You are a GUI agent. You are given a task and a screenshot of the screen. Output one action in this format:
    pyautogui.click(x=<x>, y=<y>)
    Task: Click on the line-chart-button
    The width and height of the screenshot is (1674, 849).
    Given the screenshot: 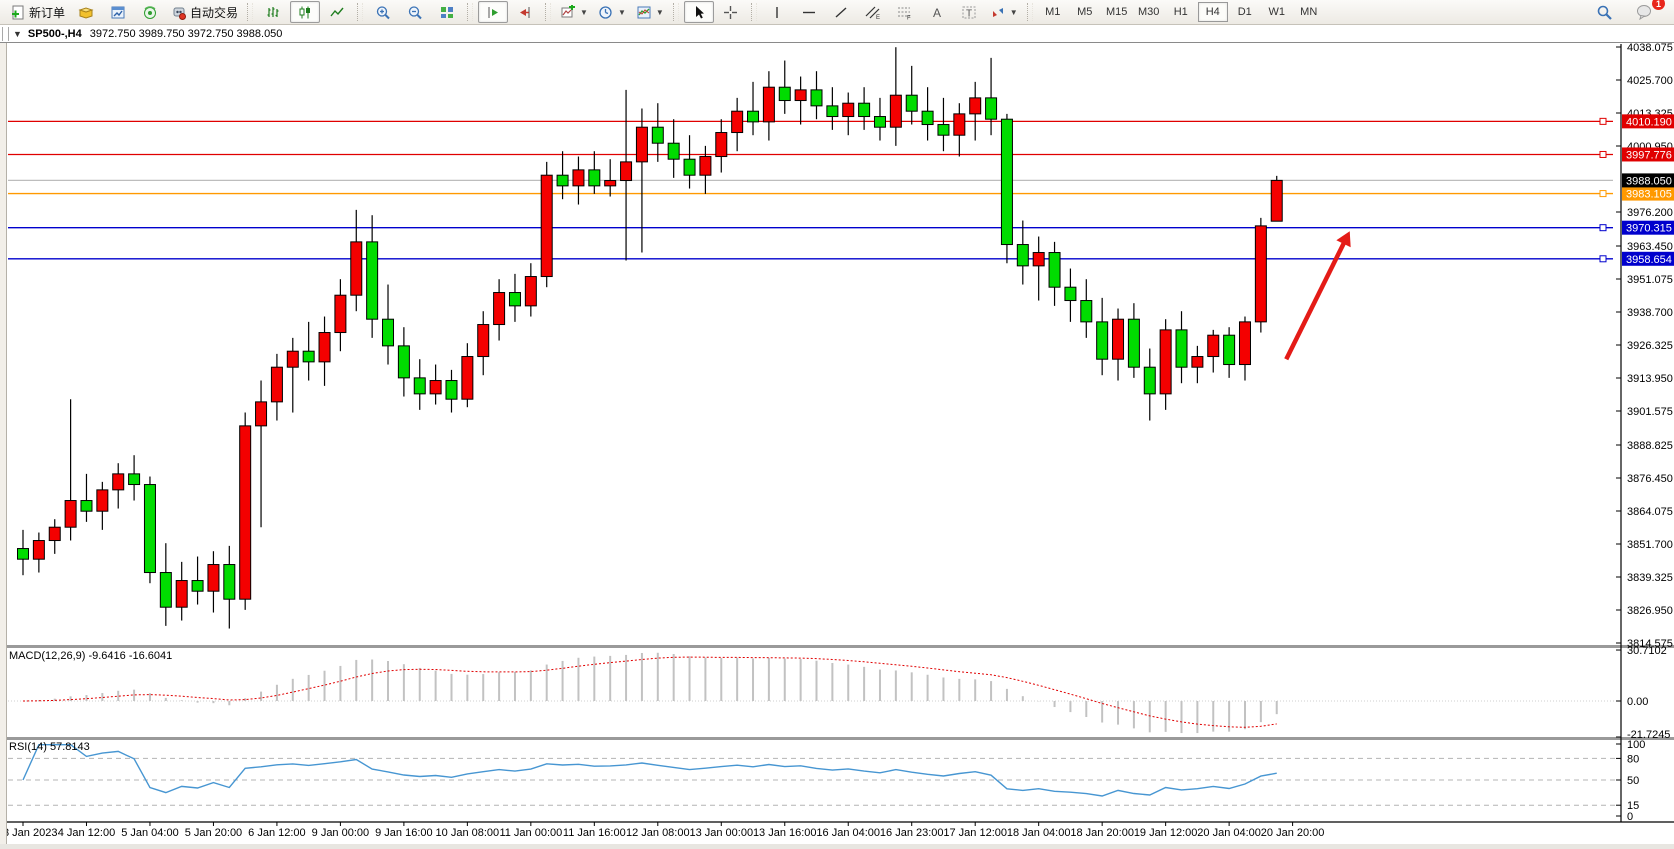 What is the action you would take?
    pyautogui.click(x=337, y=12)
    